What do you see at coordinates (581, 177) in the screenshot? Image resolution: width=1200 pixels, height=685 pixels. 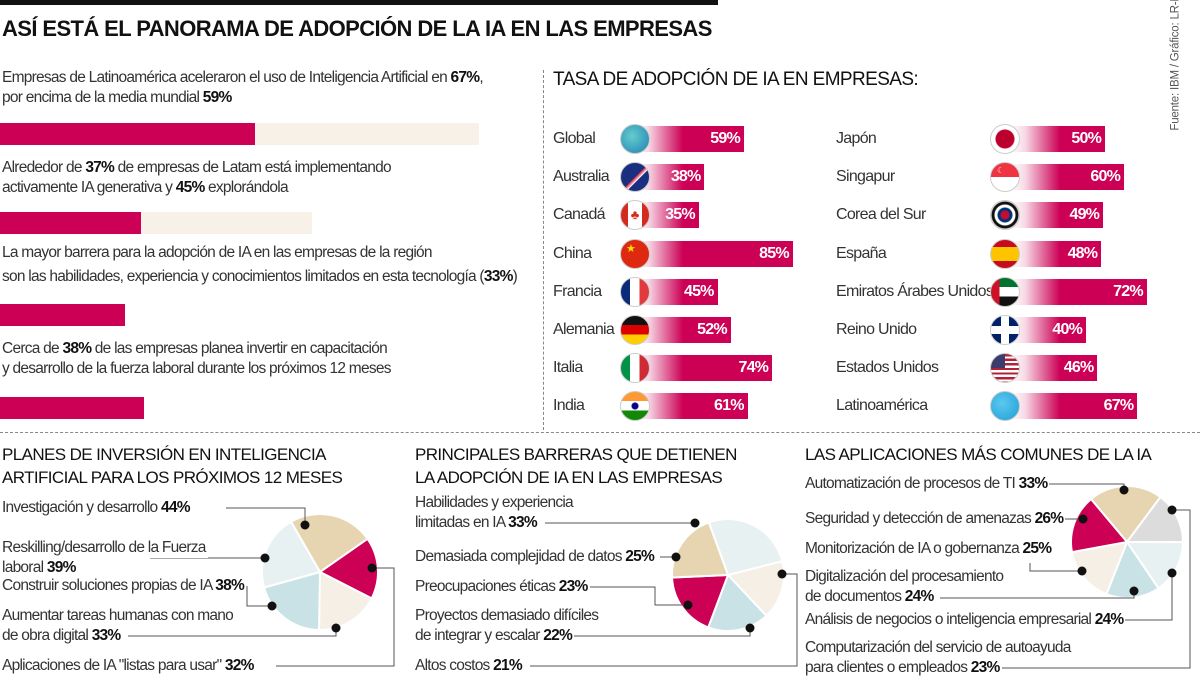 I see `country-name: Australia` at bounding box center [581, 177].